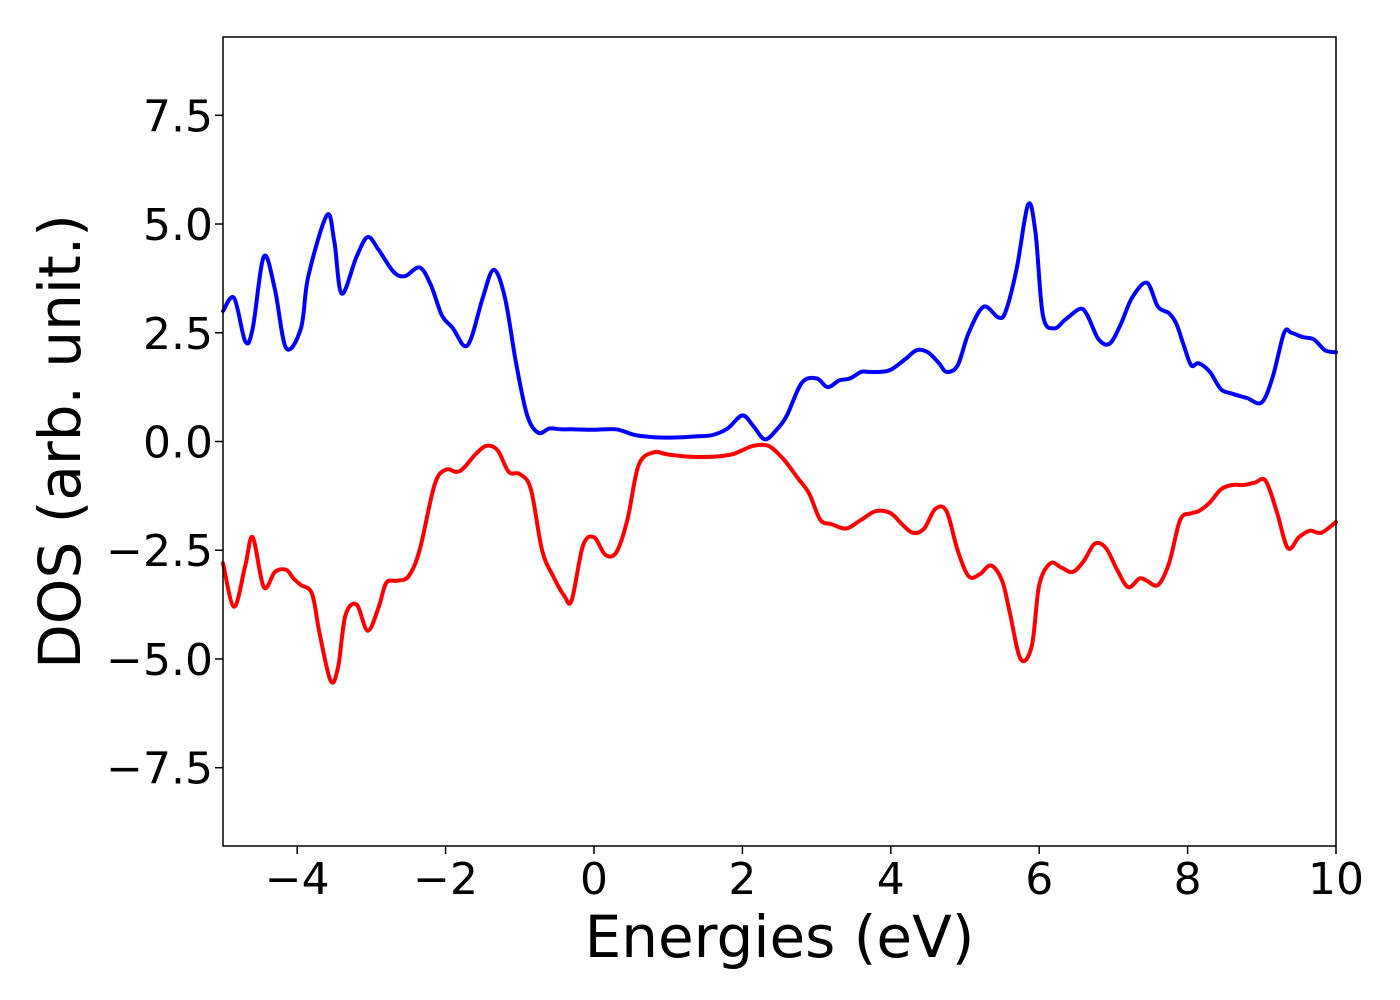 Image resolution: width=1400 pixels, height=1000 pixels. What do you see at coordinates (159, 769) in the screenshot?
I see `y-tick-label: −7.5` at bounding box center [159, 769].